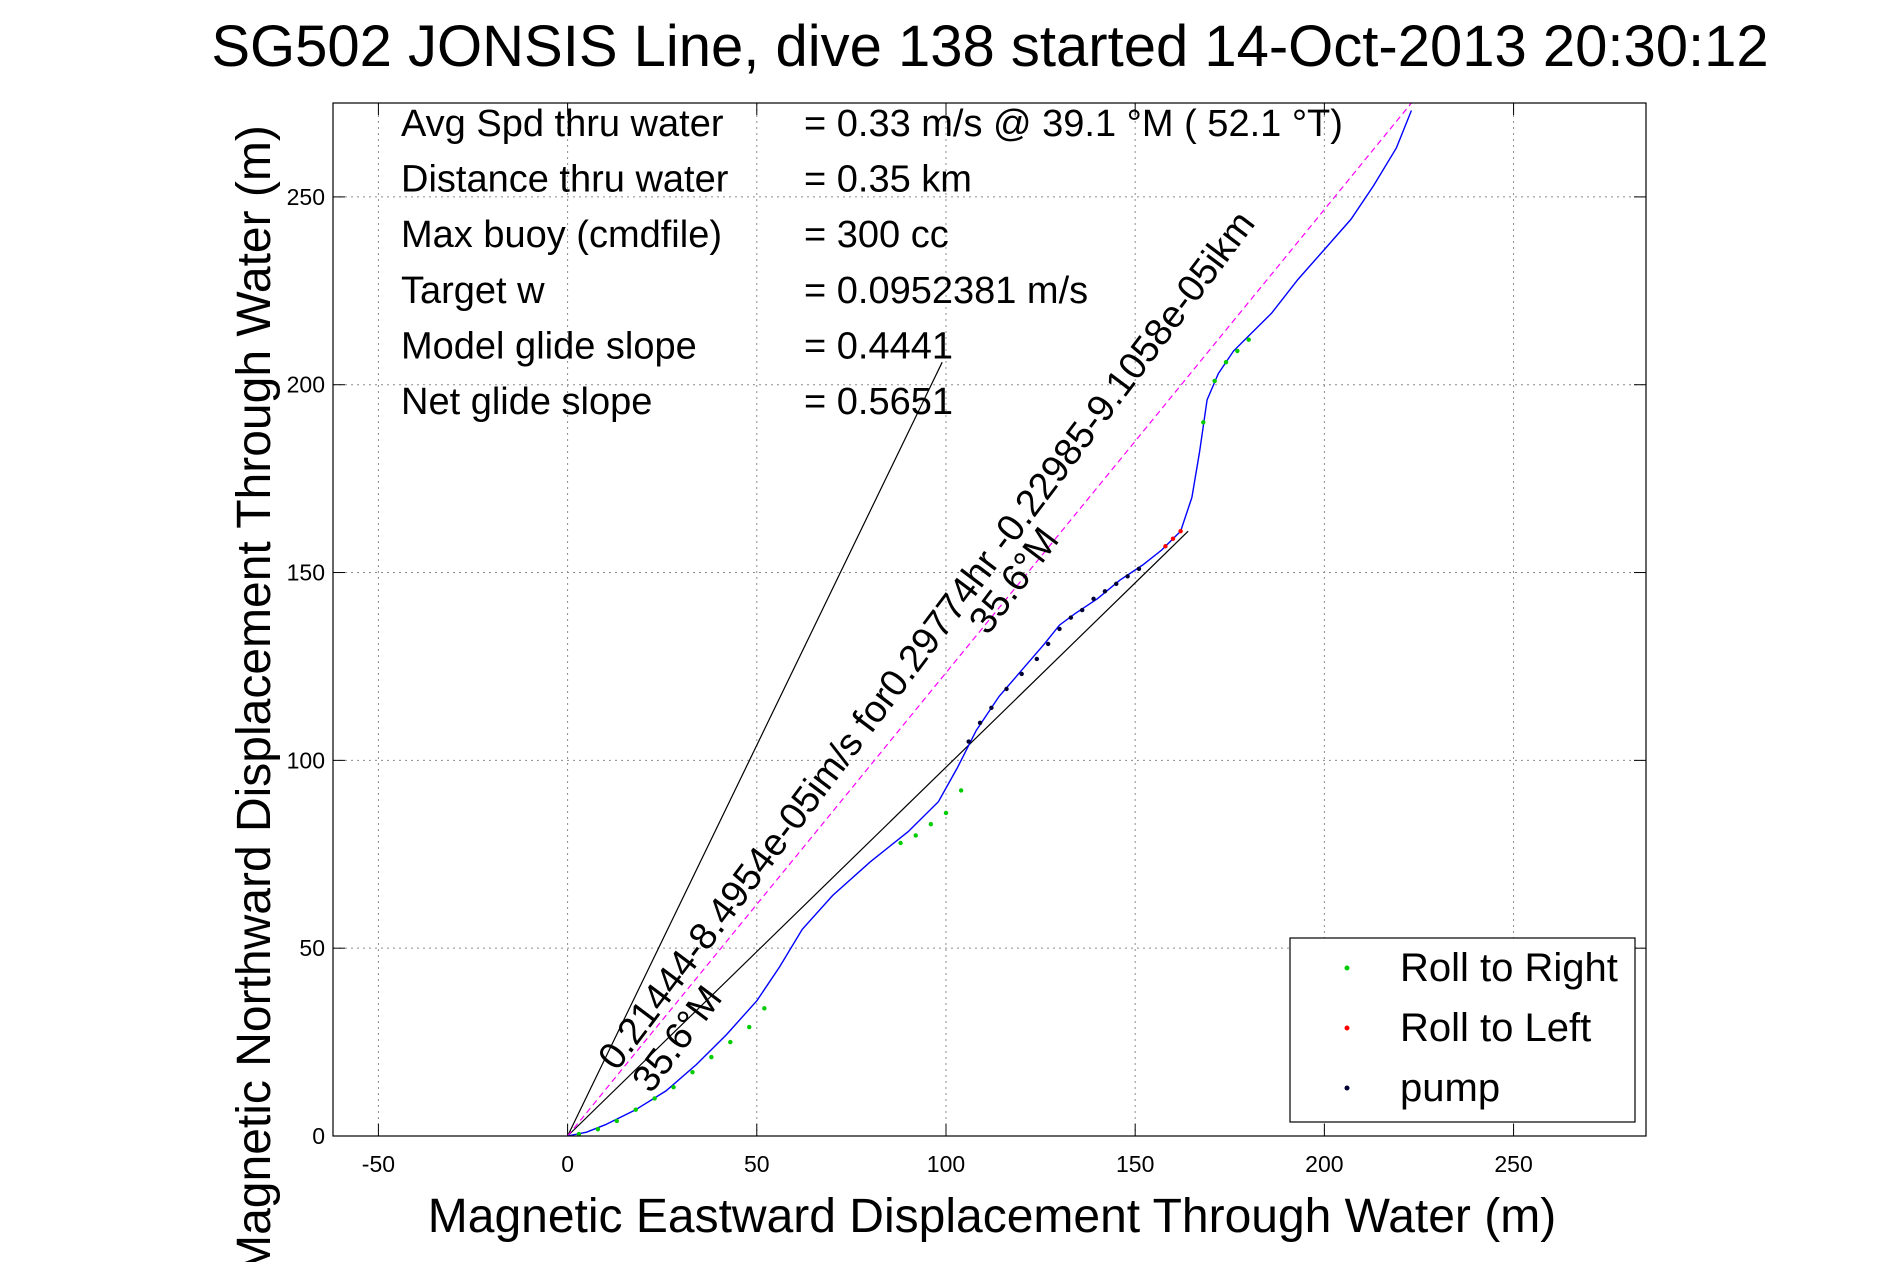 This screenshot has height=1262, width=1891. What do you see at coordinates (561, 235) in the screenshot?
I see `stat-label: Max buoy (cmdfile)` at bounding box center [561, 235].